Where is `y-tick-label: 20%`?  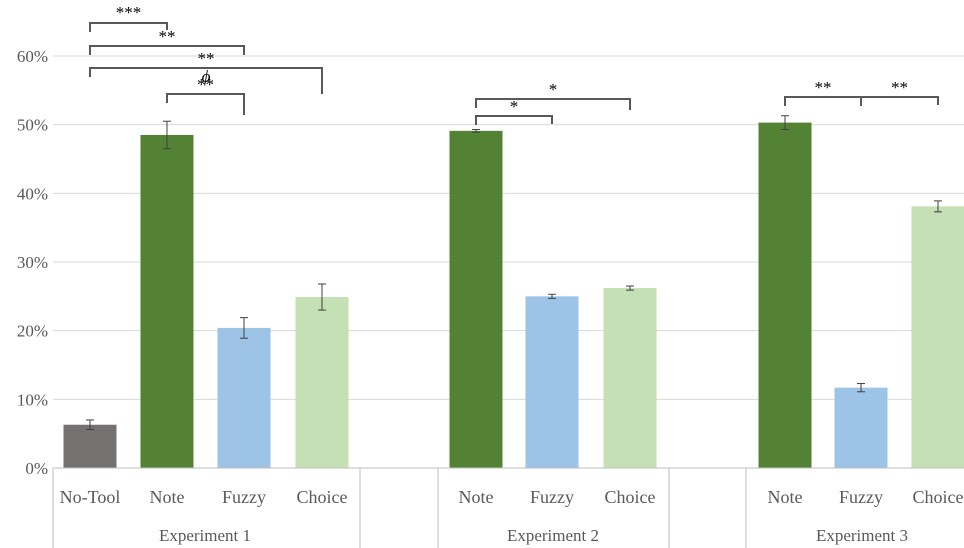 y-tick-label: 20% is located at coordinates (32, 331).